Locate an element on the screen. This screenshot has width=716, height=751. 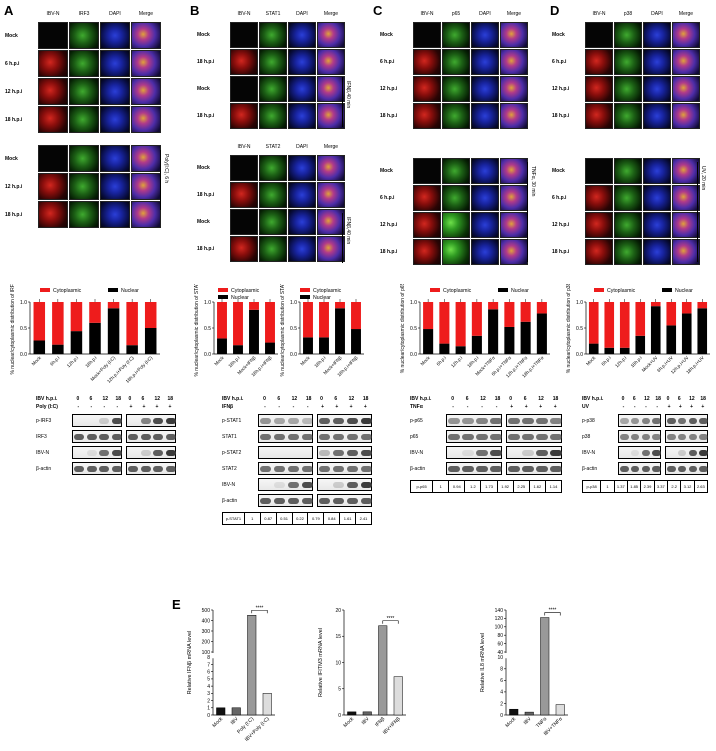
mrna-E3-sig-label: **** is located at coordinates (553, 611).